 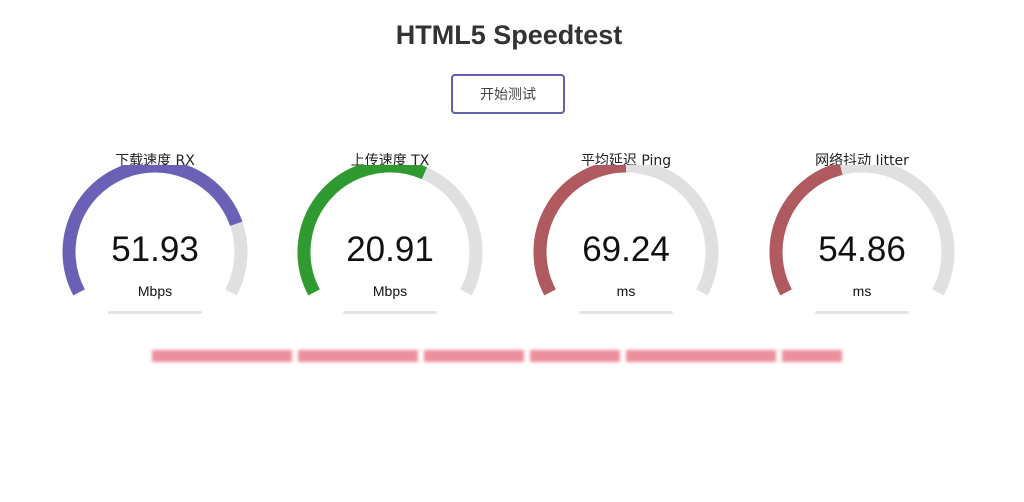 I want to click on gauge-jitter: 网络抖动 Jitter 54.86 ms, so click(x=862, y=235).